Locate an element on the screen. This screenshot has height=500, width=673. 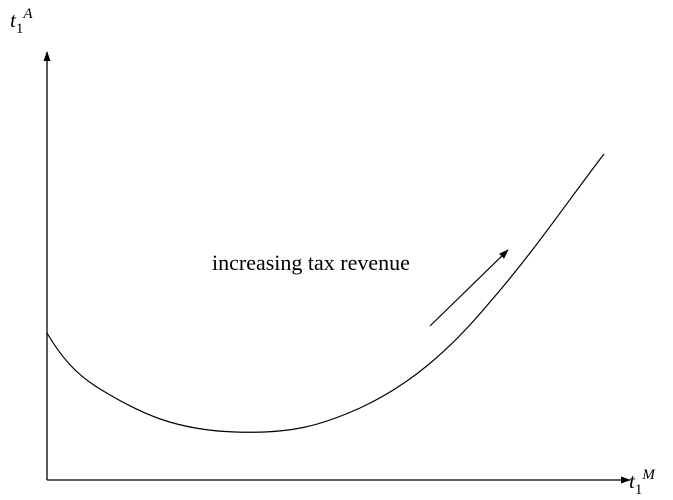
x-axis-label: t1M is located at coordinates (642, 482).